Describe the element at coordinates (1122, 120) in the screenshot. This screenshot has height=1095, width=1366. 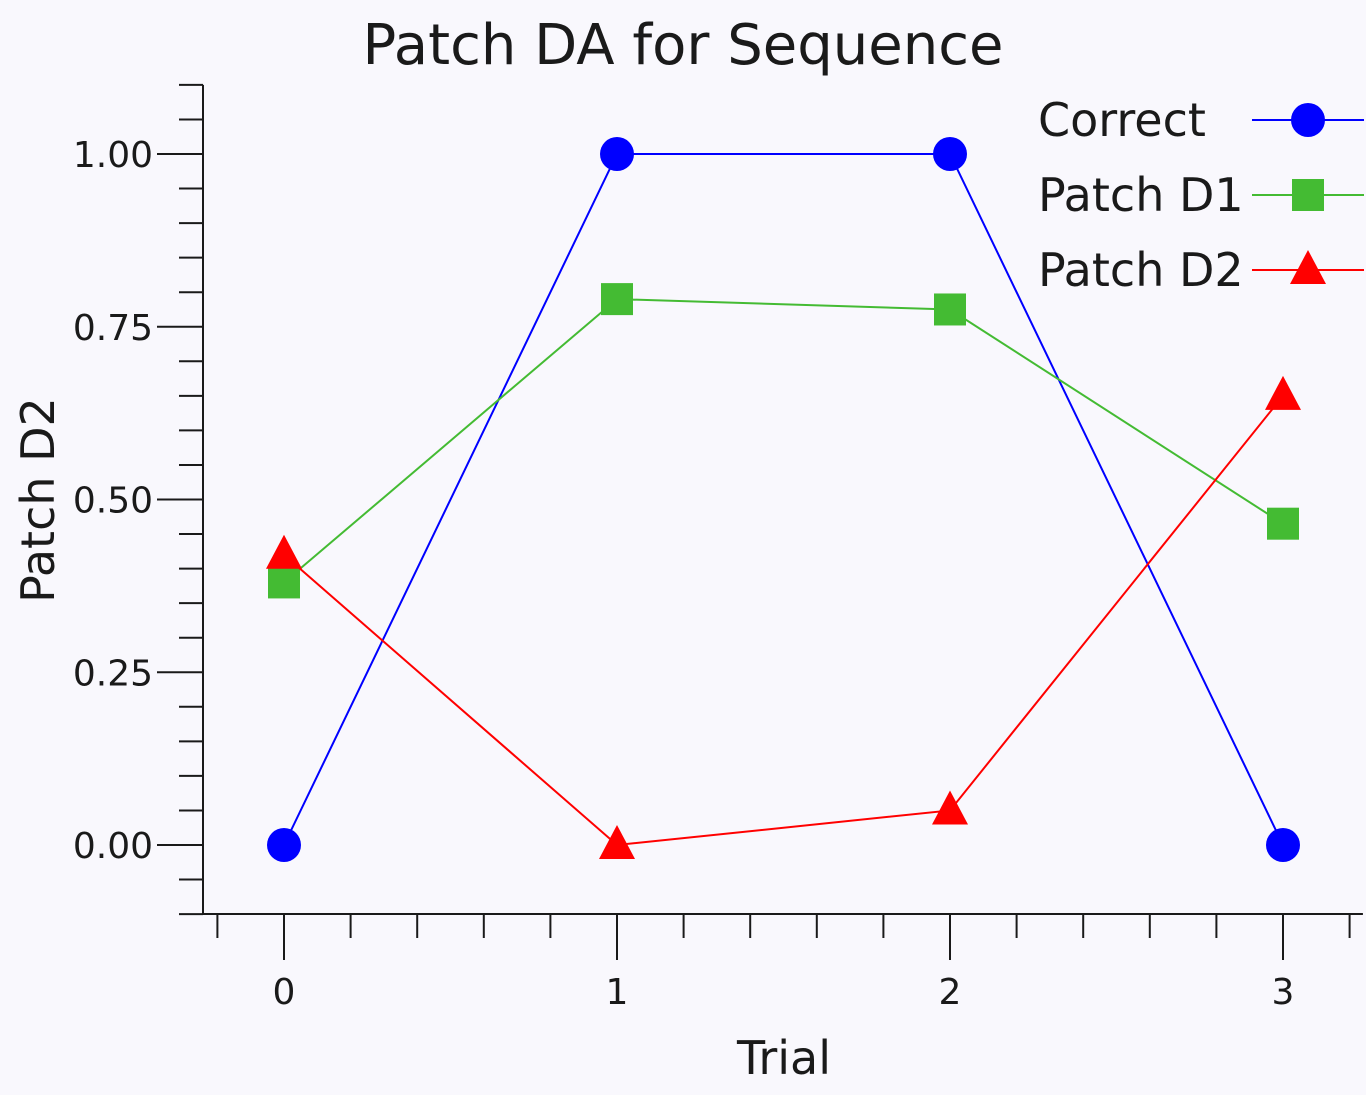
I see `legend-label-correct: Correct` at that location.